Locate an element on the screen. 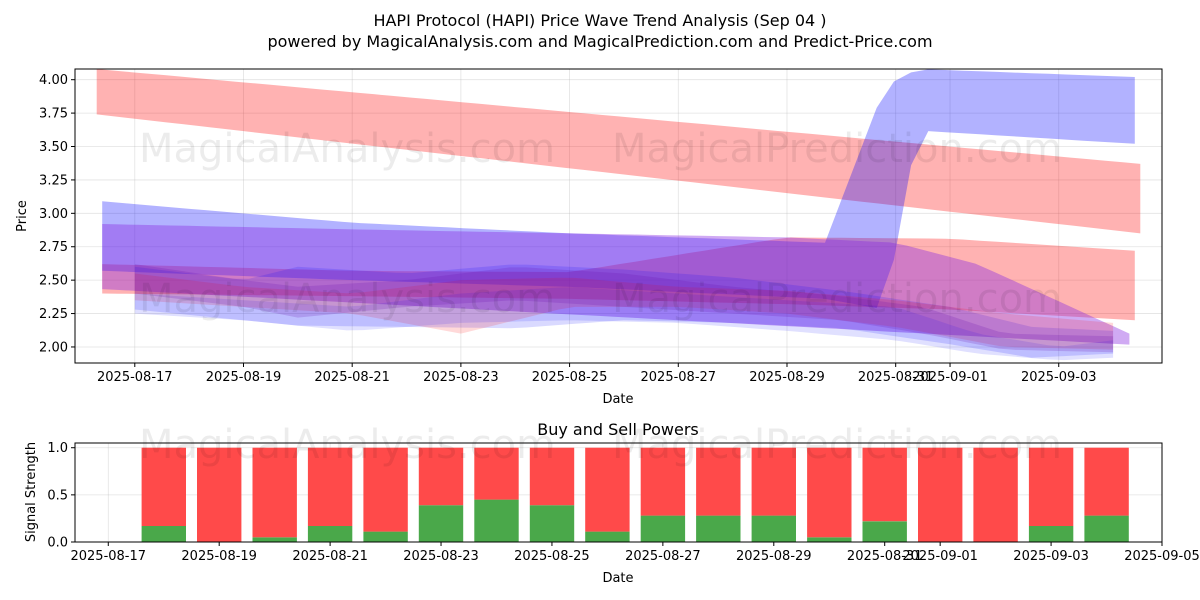 The height and width of the screenshot is (600, 1200). price-x-tick-label: 2025-09-03 is located at coordinates (1059, 377).